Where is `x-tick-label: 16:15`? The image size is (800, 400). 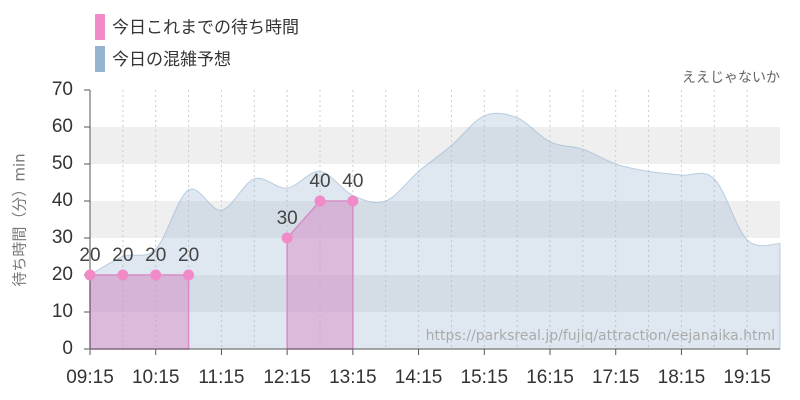
x-tick-label: 16:15 is located at coordinates (550, 377).